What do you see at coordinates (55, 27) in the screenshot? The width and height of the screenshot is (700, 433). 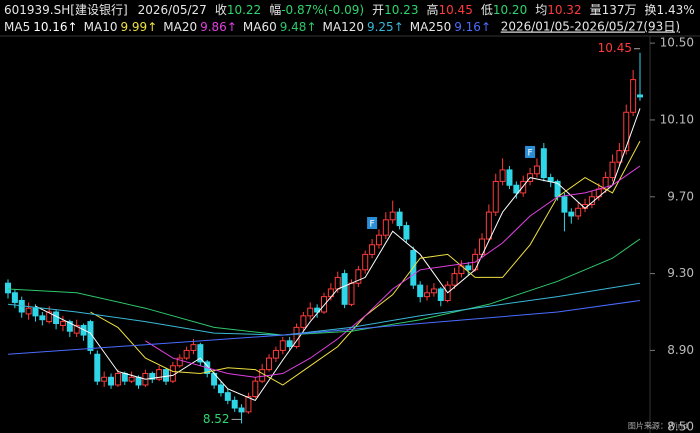 I see `legend-value: 10.16↑` at bounding box center [55, 27].